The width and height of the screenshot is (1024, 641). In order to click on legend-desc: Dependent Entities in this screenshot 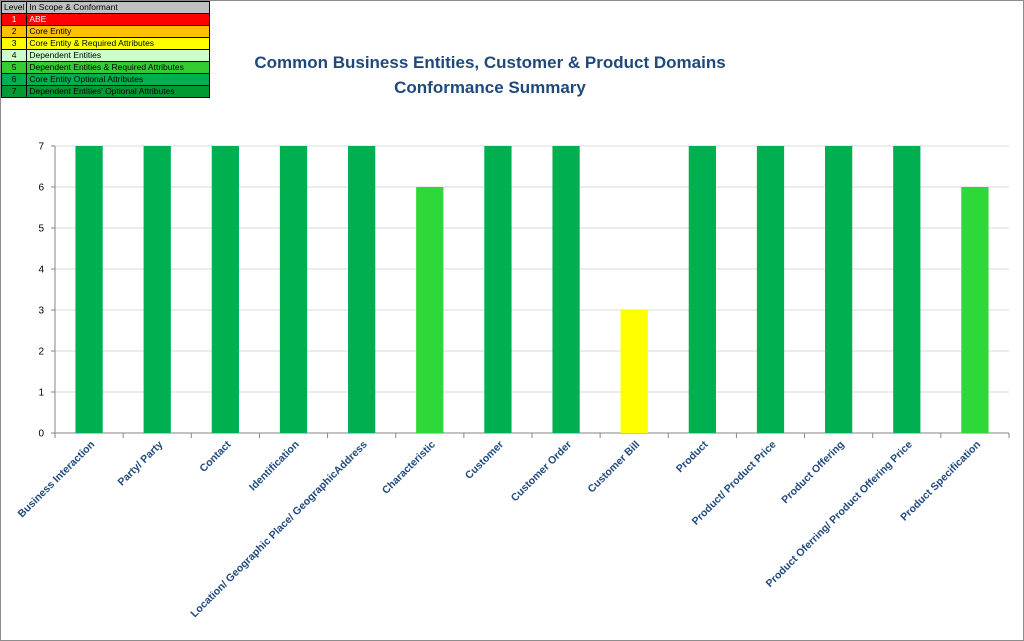, I will do `click(118, 55)`.